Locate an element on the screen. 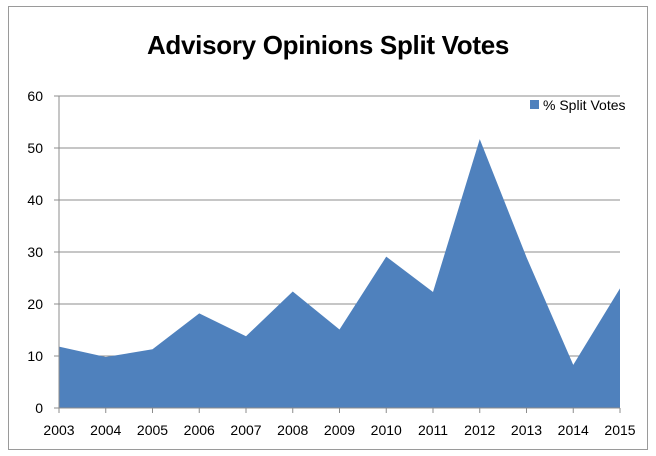  x-tick-label-2008: 2008 is located at coordinates (292, 430).